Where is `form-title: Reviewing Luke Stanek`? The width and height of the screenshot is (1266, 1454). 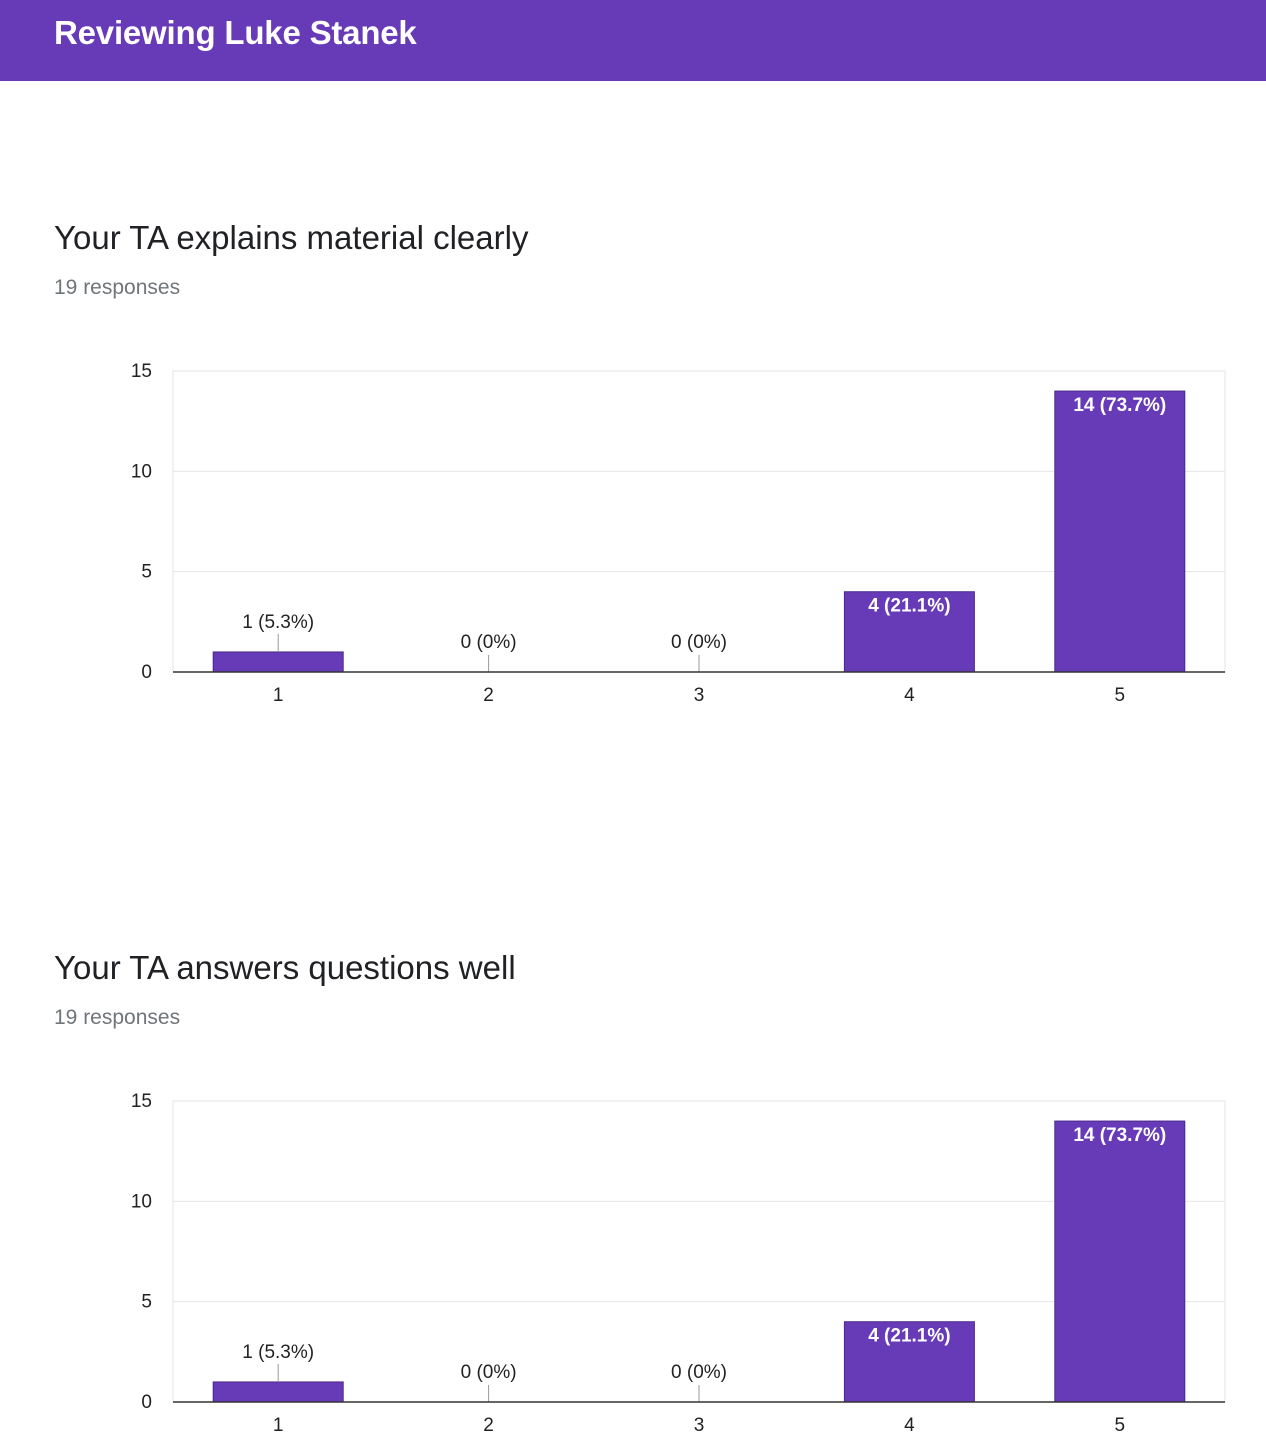
form-title: Reviewing Luke Stanek is located at coordinates (235, 32).